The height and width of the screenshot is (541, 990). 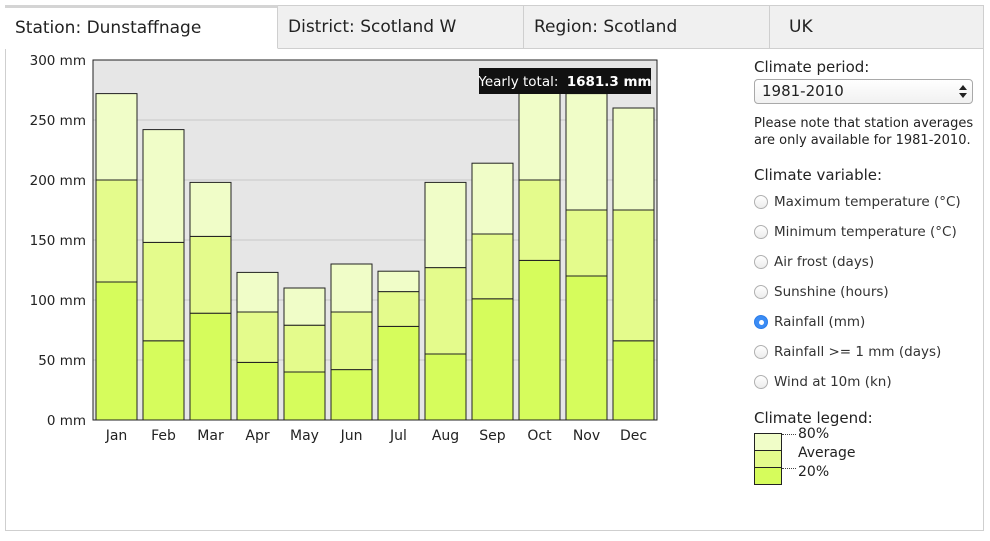 What do you see at coordinates (163, 436) in the screenshot?
I see `x-tick-label: Feb` at bounding box center [163, 436].